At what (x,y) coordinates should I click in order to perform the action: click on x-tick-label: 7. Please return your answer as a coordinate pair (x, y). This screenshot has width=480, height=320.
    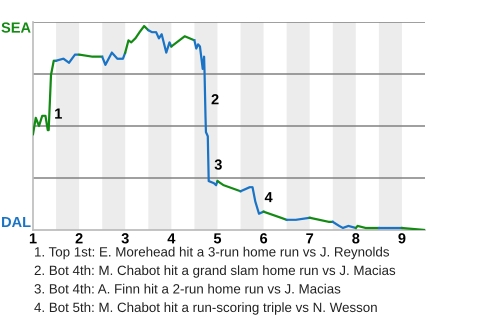
    Looking at the image, I should click on (310, 238).